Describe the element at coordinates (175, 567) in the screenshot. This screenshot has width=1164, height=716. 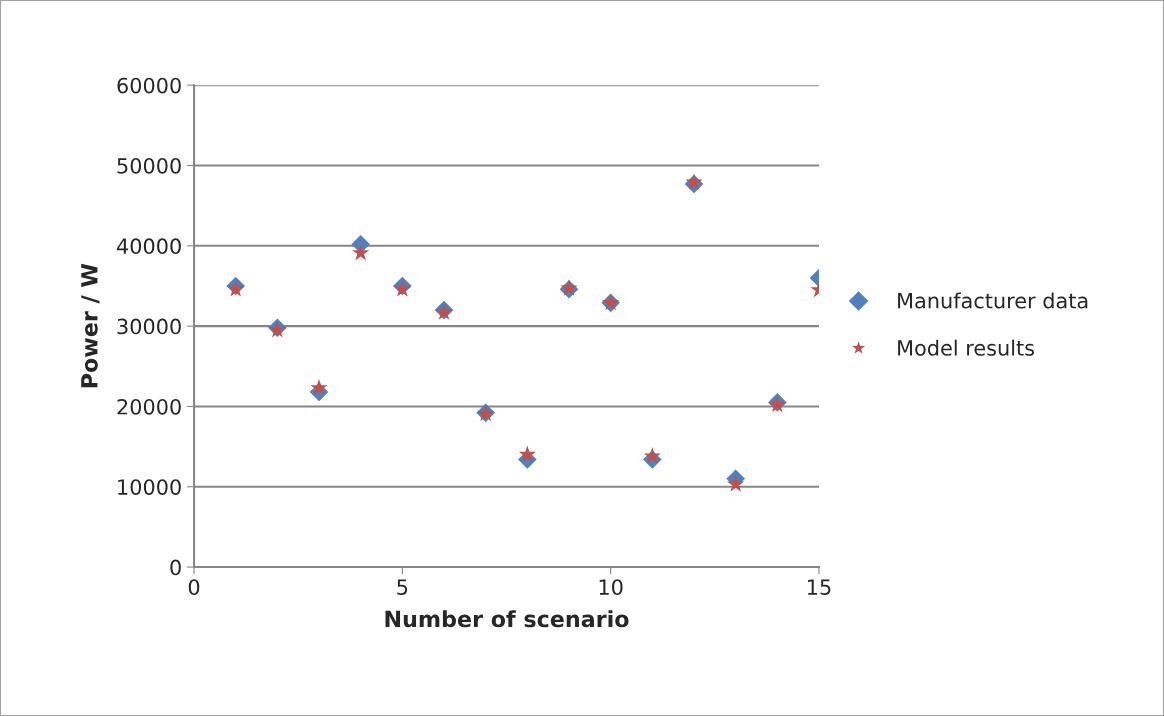
I see `y-tick-label: 0` at that location.